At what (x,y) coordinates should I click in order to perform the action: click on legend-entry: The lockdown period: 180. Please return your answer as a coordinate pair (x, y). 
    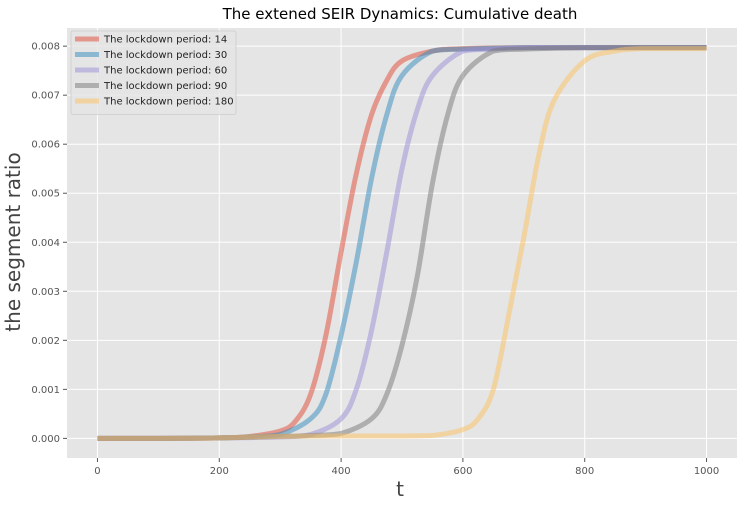
    Looking at the image, I should click on (168, 102).